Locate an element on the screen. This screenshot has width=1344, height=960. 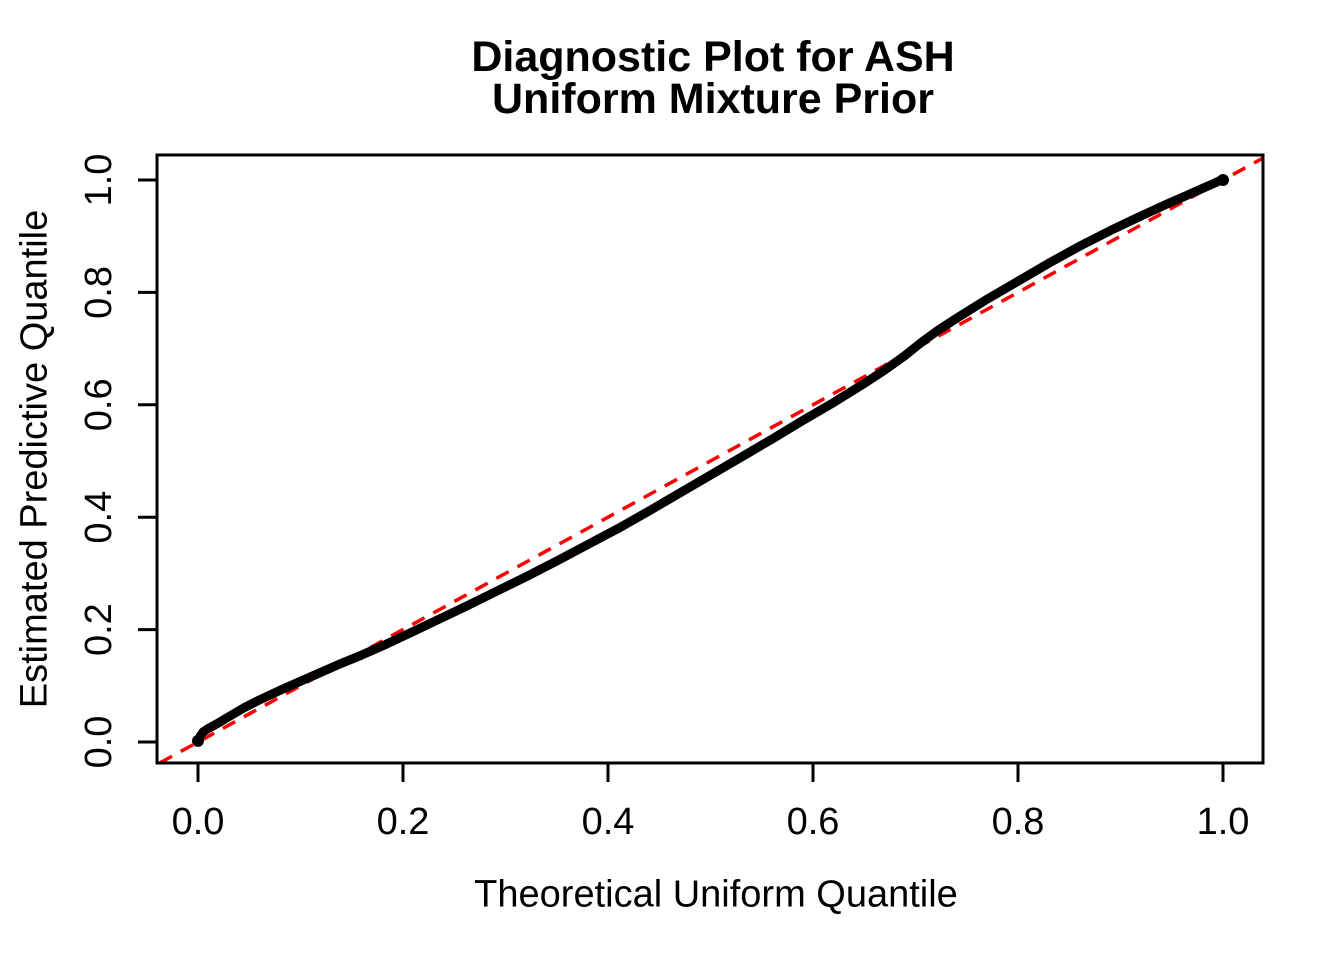
x-tick-label: 0.4 is located at coordinates (608, 822).